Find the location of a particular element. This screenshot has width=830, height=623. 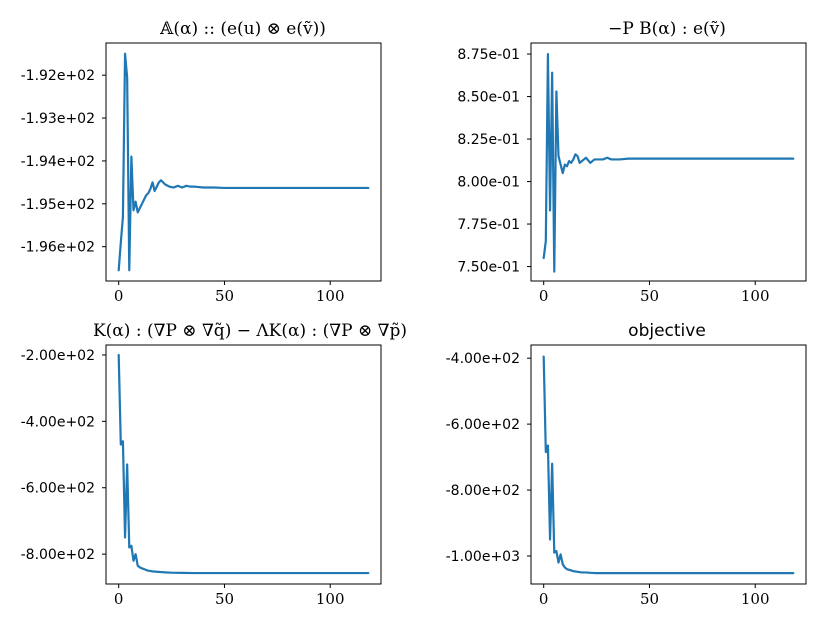

panel-4-xtick-label: 50 is located at coordinates (649, 599).